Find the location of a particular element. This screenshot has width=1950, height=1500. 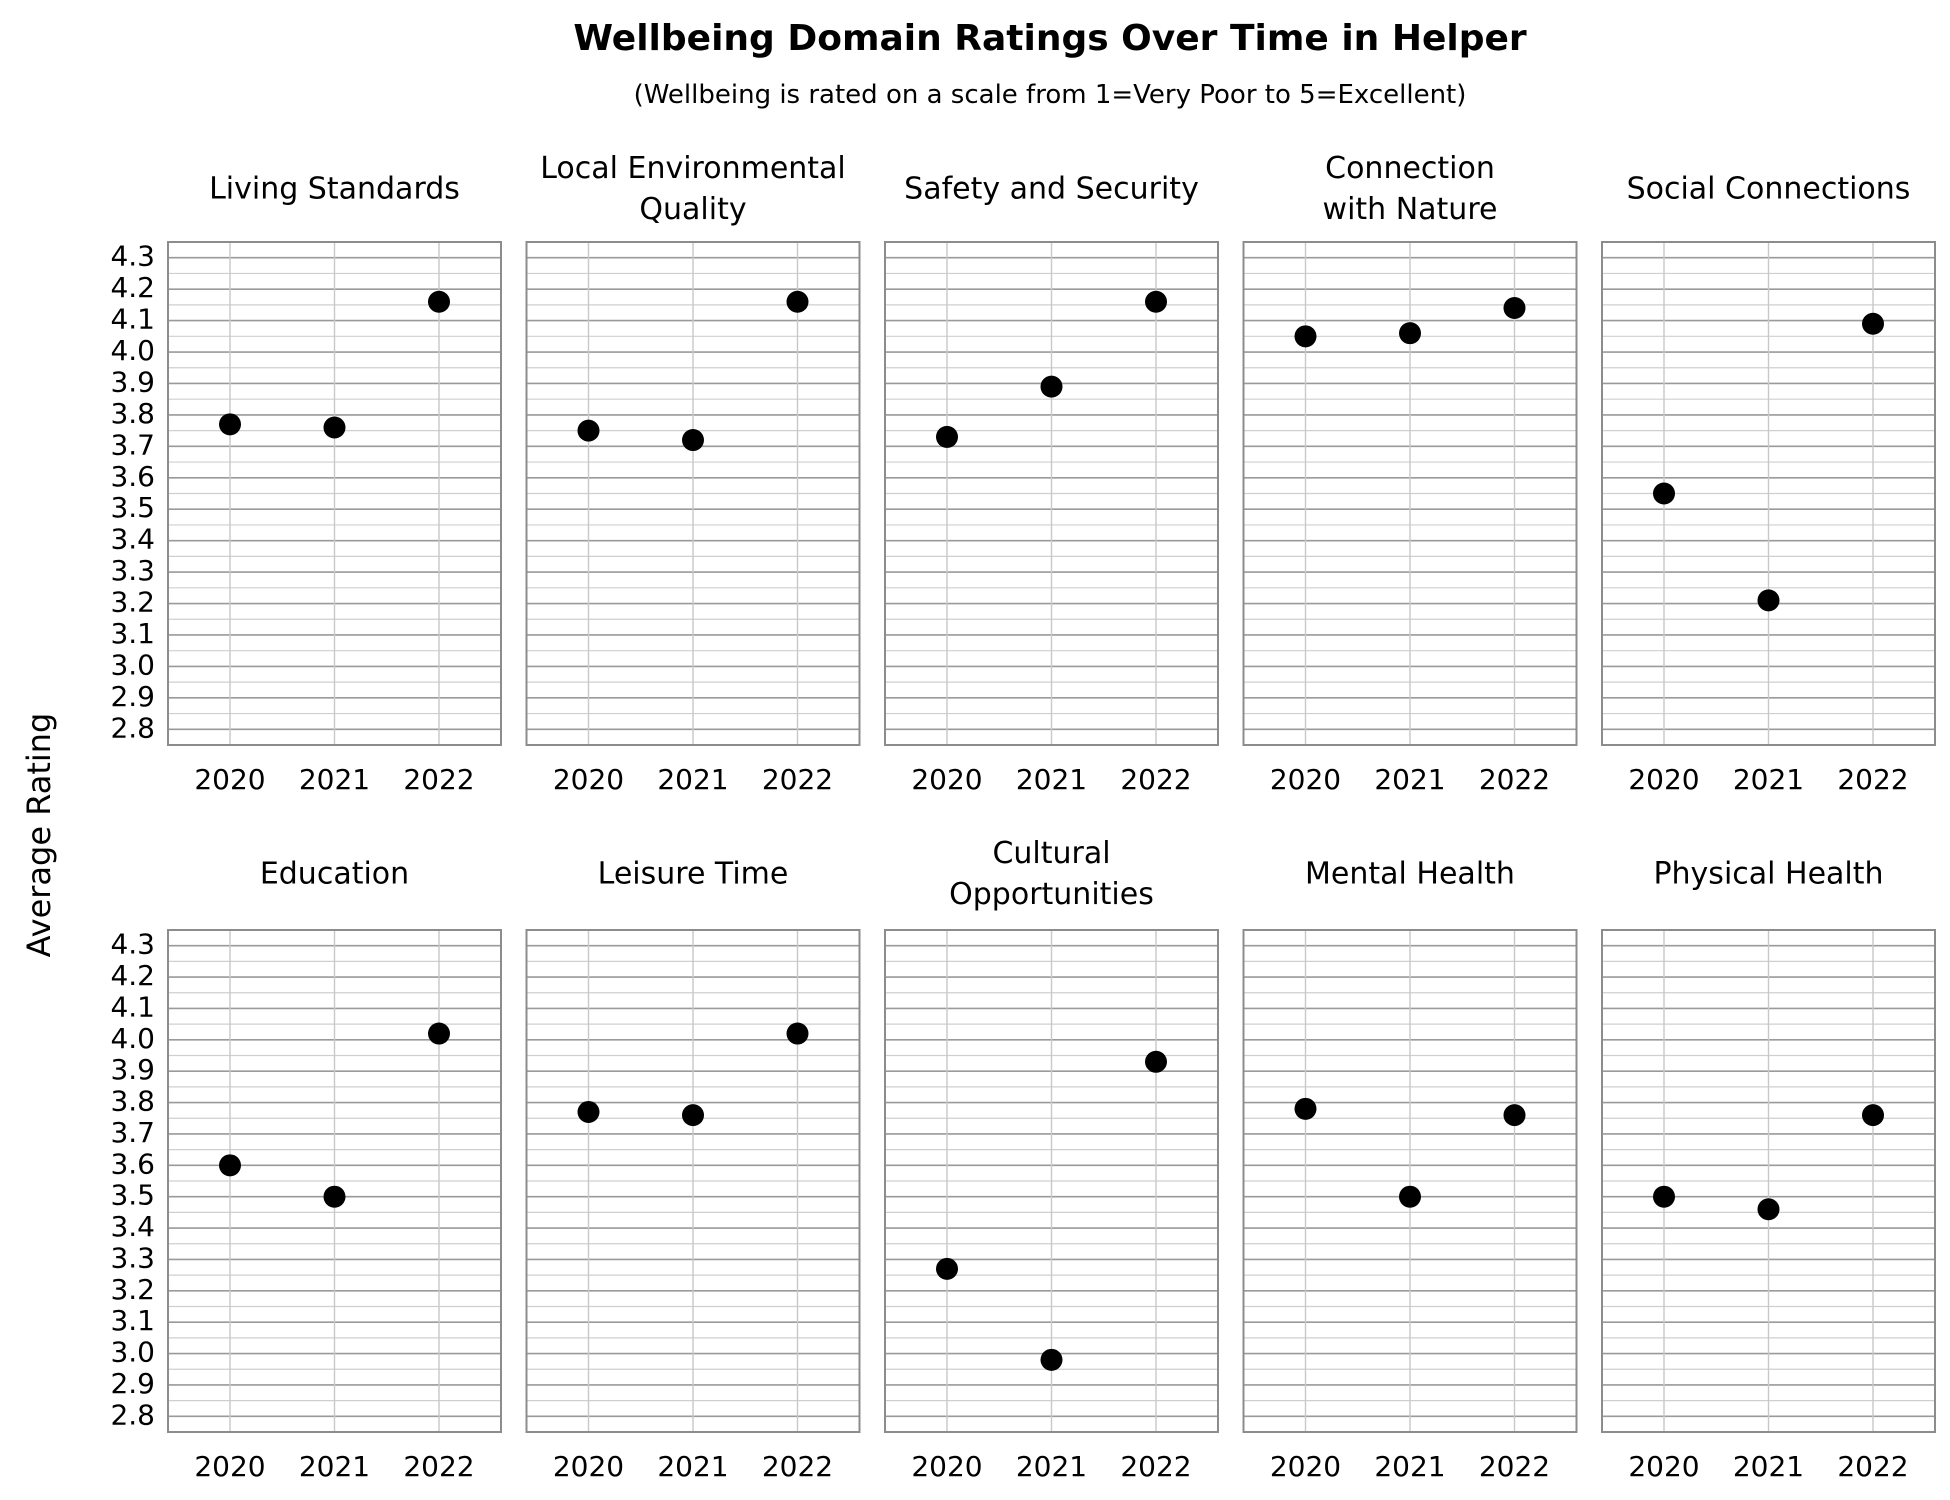

panel: Safety and Security 2020 2021 2022 is located at coordinates (1051, 484).